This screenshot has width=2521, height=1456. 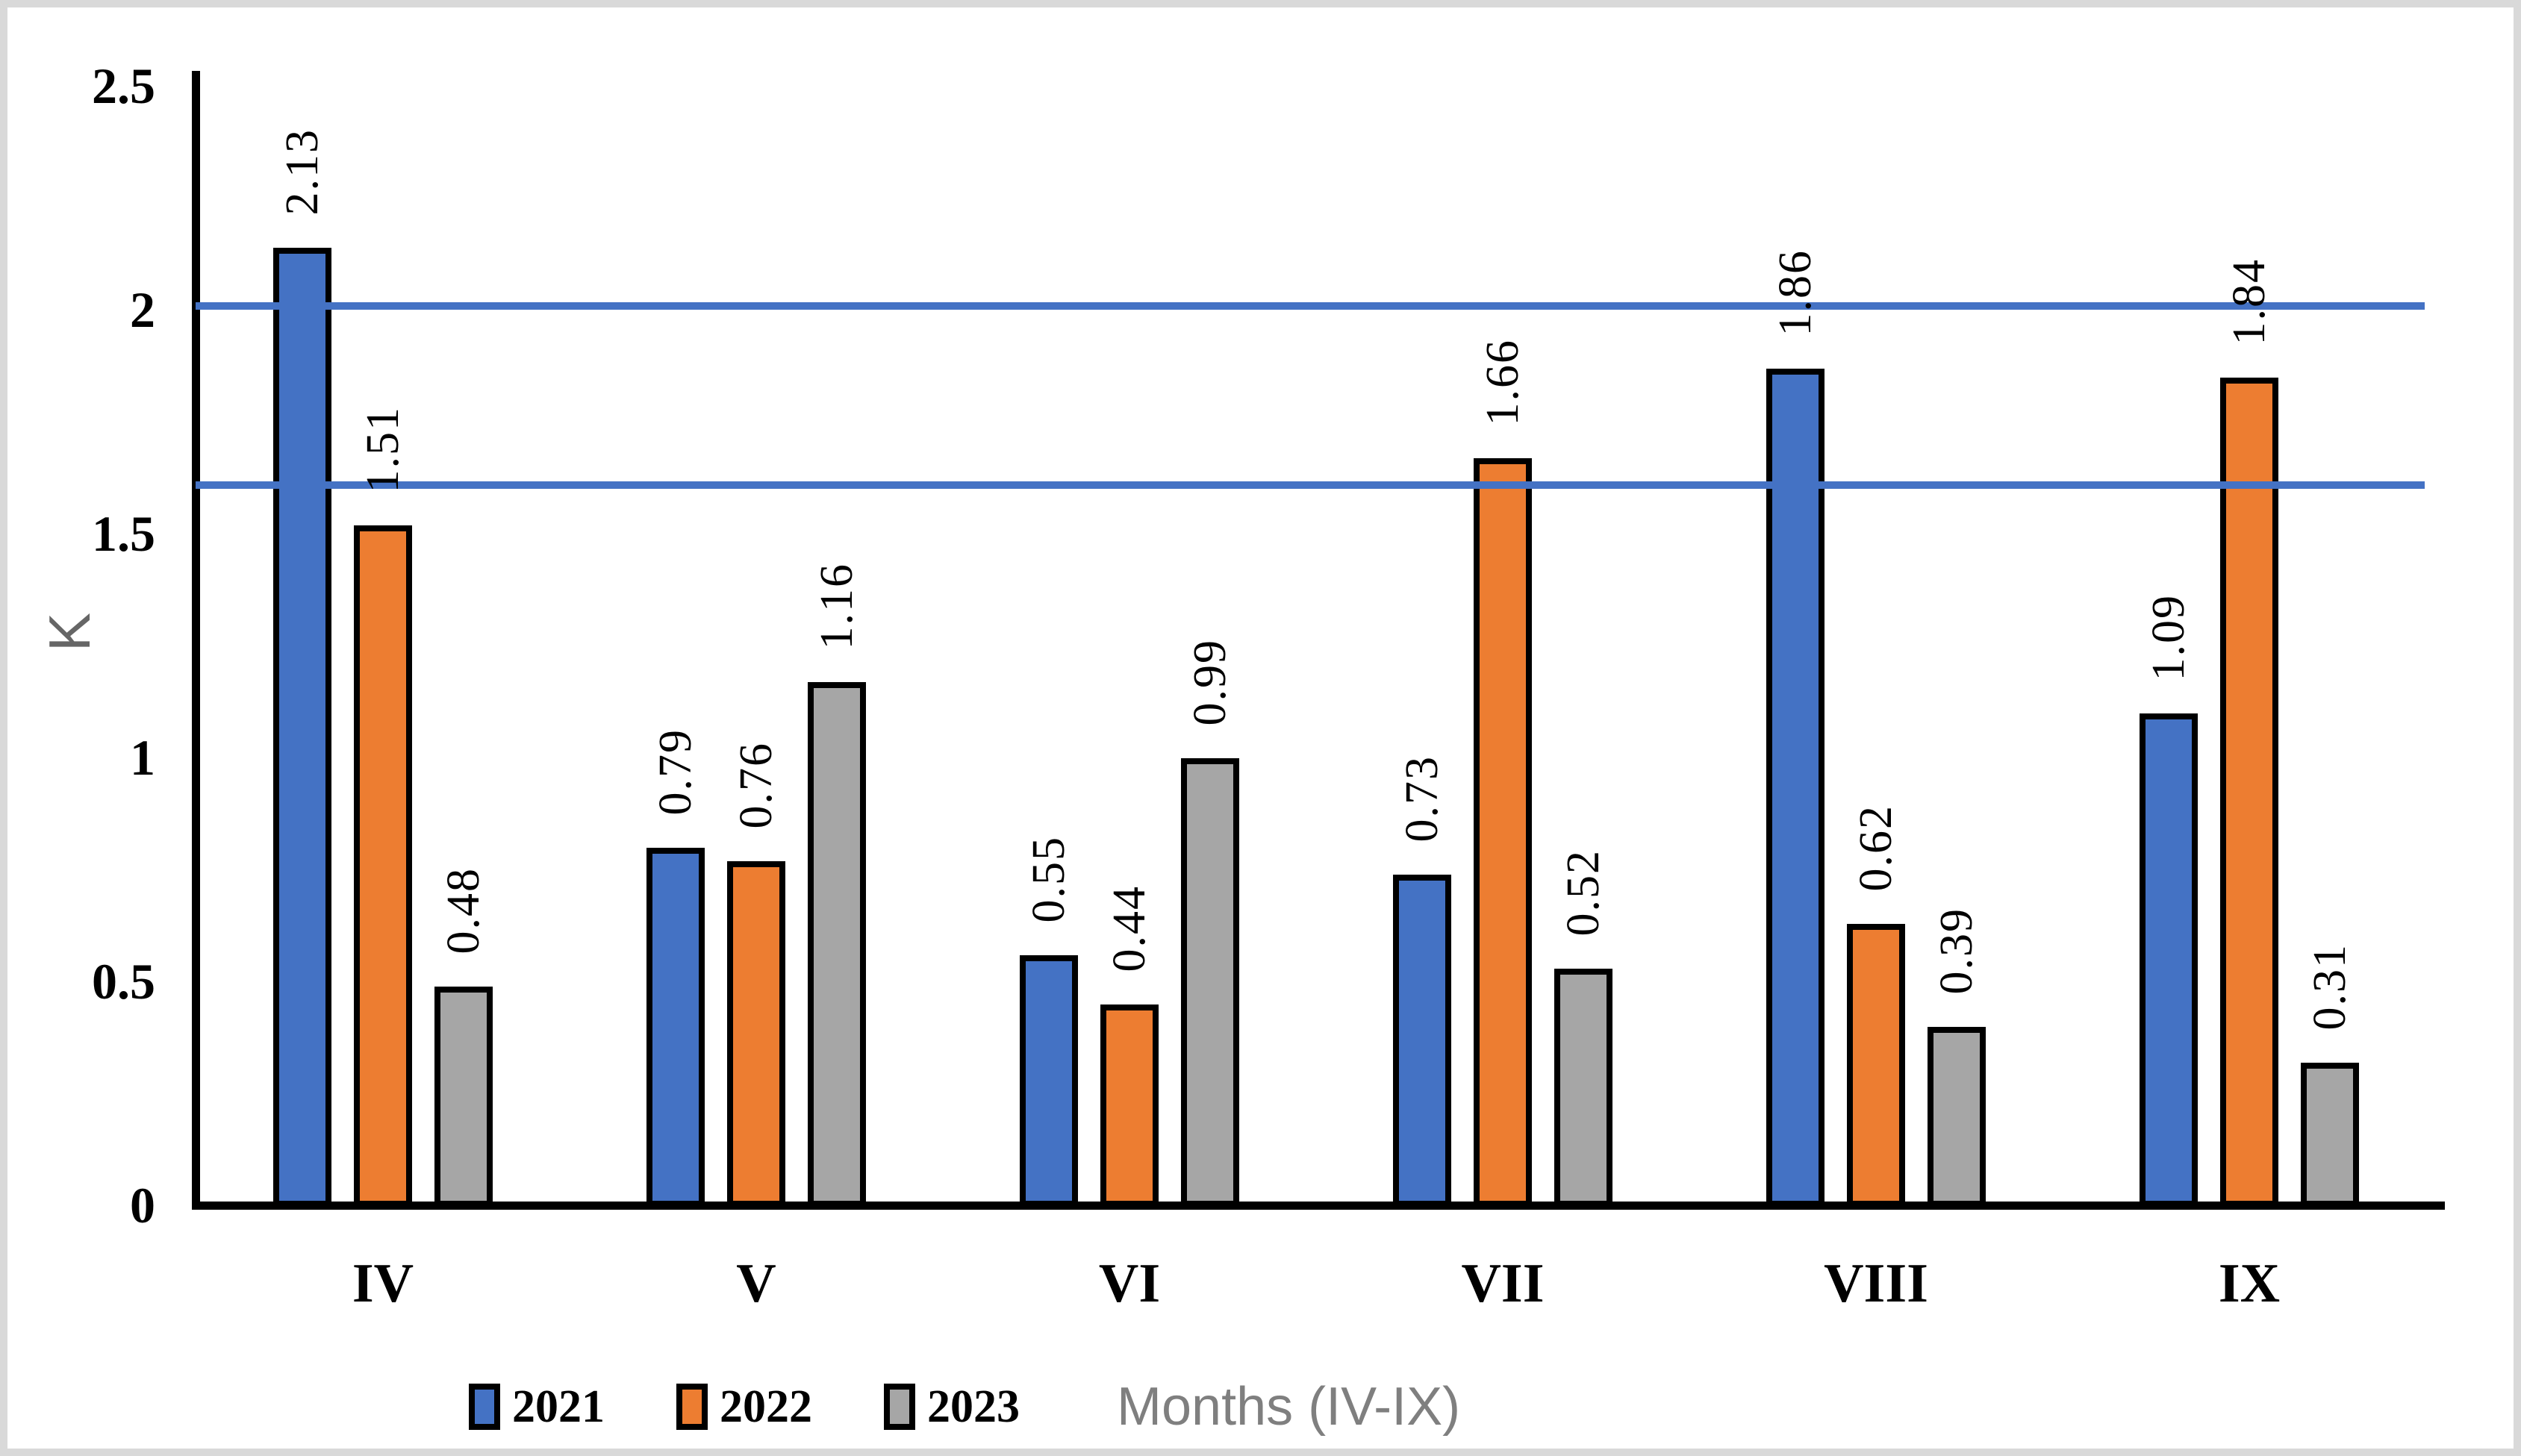 I want to click on legend-label: 2023, so click(x=973, y=1406).